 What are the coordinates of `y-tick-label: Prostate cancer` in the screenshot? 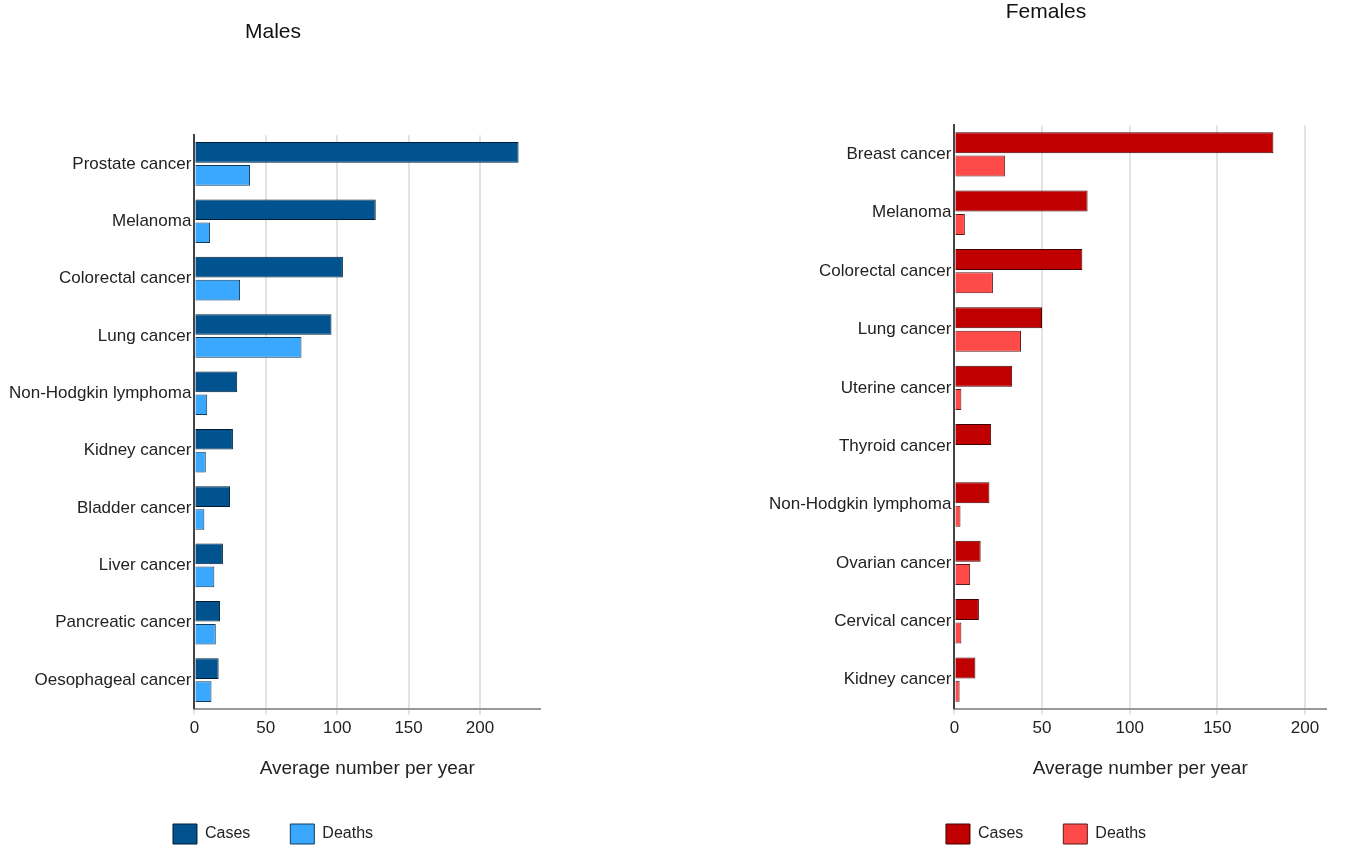 It's located at (132, 163).